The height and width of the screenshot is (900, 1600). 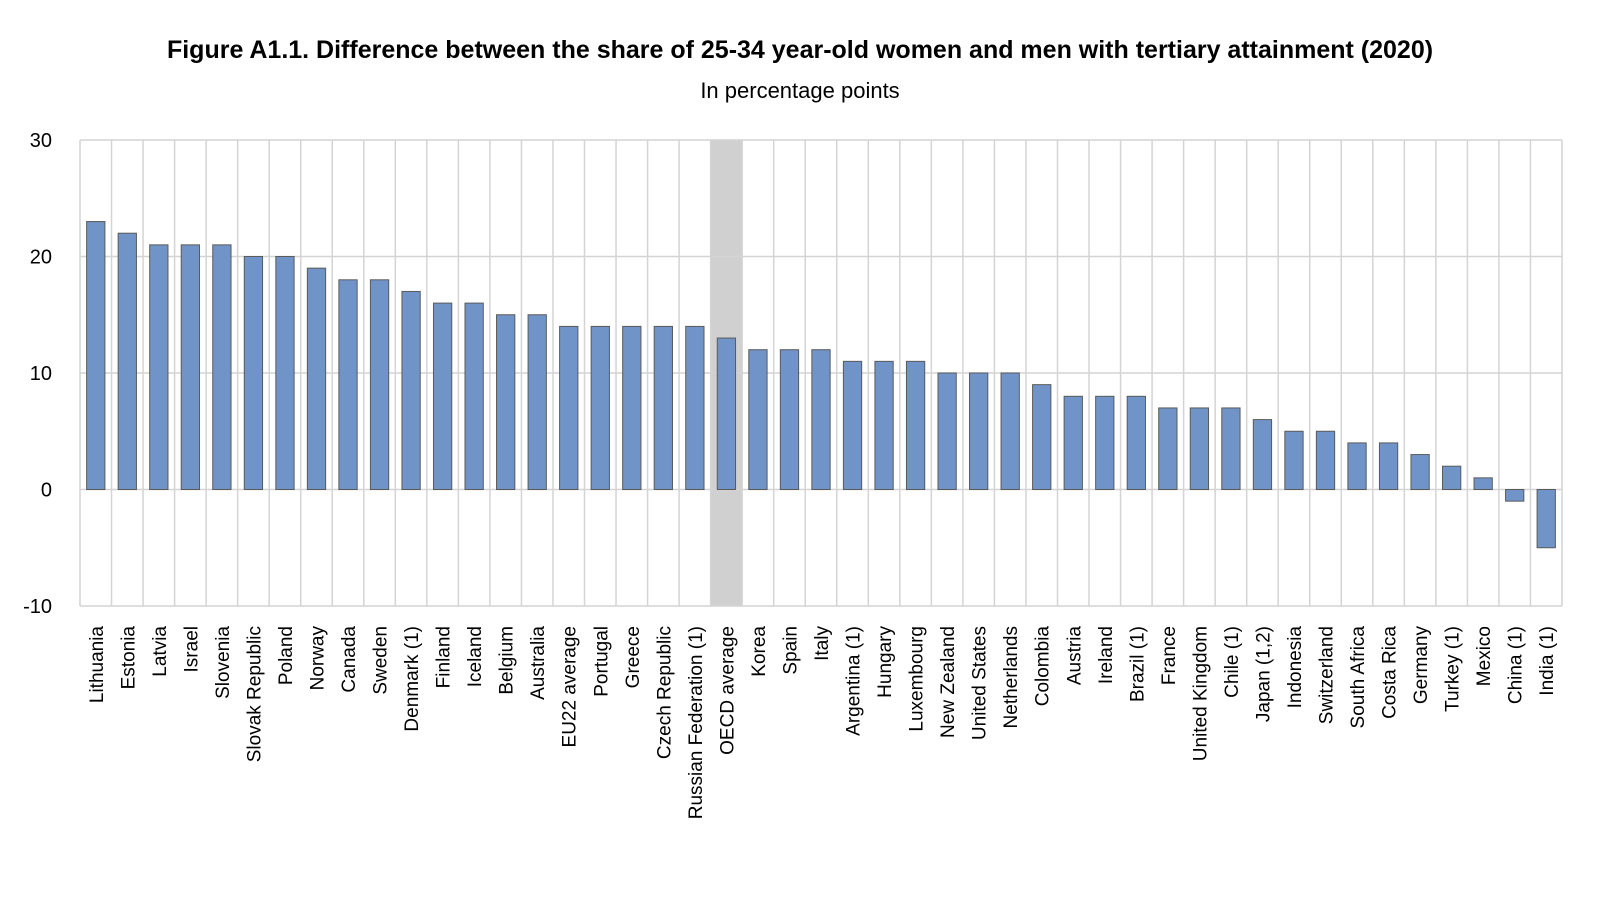 I want to click on y-tick-label: 10, so click(x=41, y=374).